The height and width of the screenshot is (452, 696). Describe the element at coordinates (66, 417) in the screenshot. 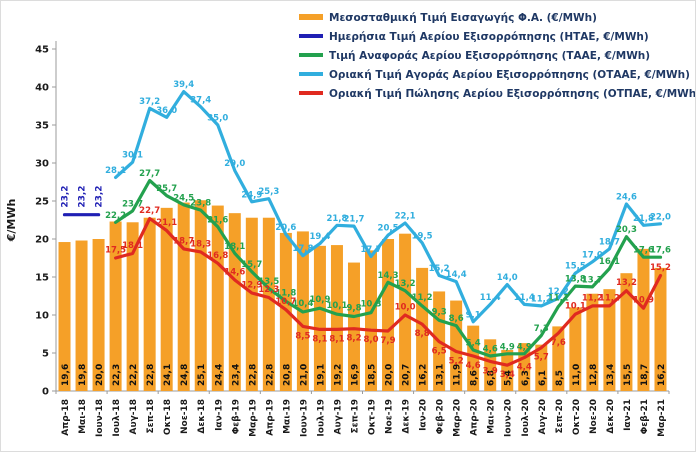

I see `x-axis-tick-label: Απρ-18` at that location.